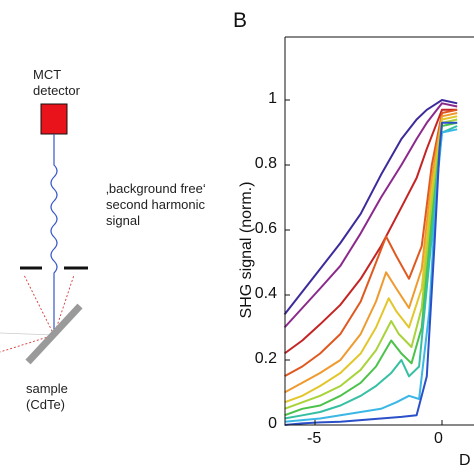  I want to click on y-tick-label: 0.4, so click(265, 293).